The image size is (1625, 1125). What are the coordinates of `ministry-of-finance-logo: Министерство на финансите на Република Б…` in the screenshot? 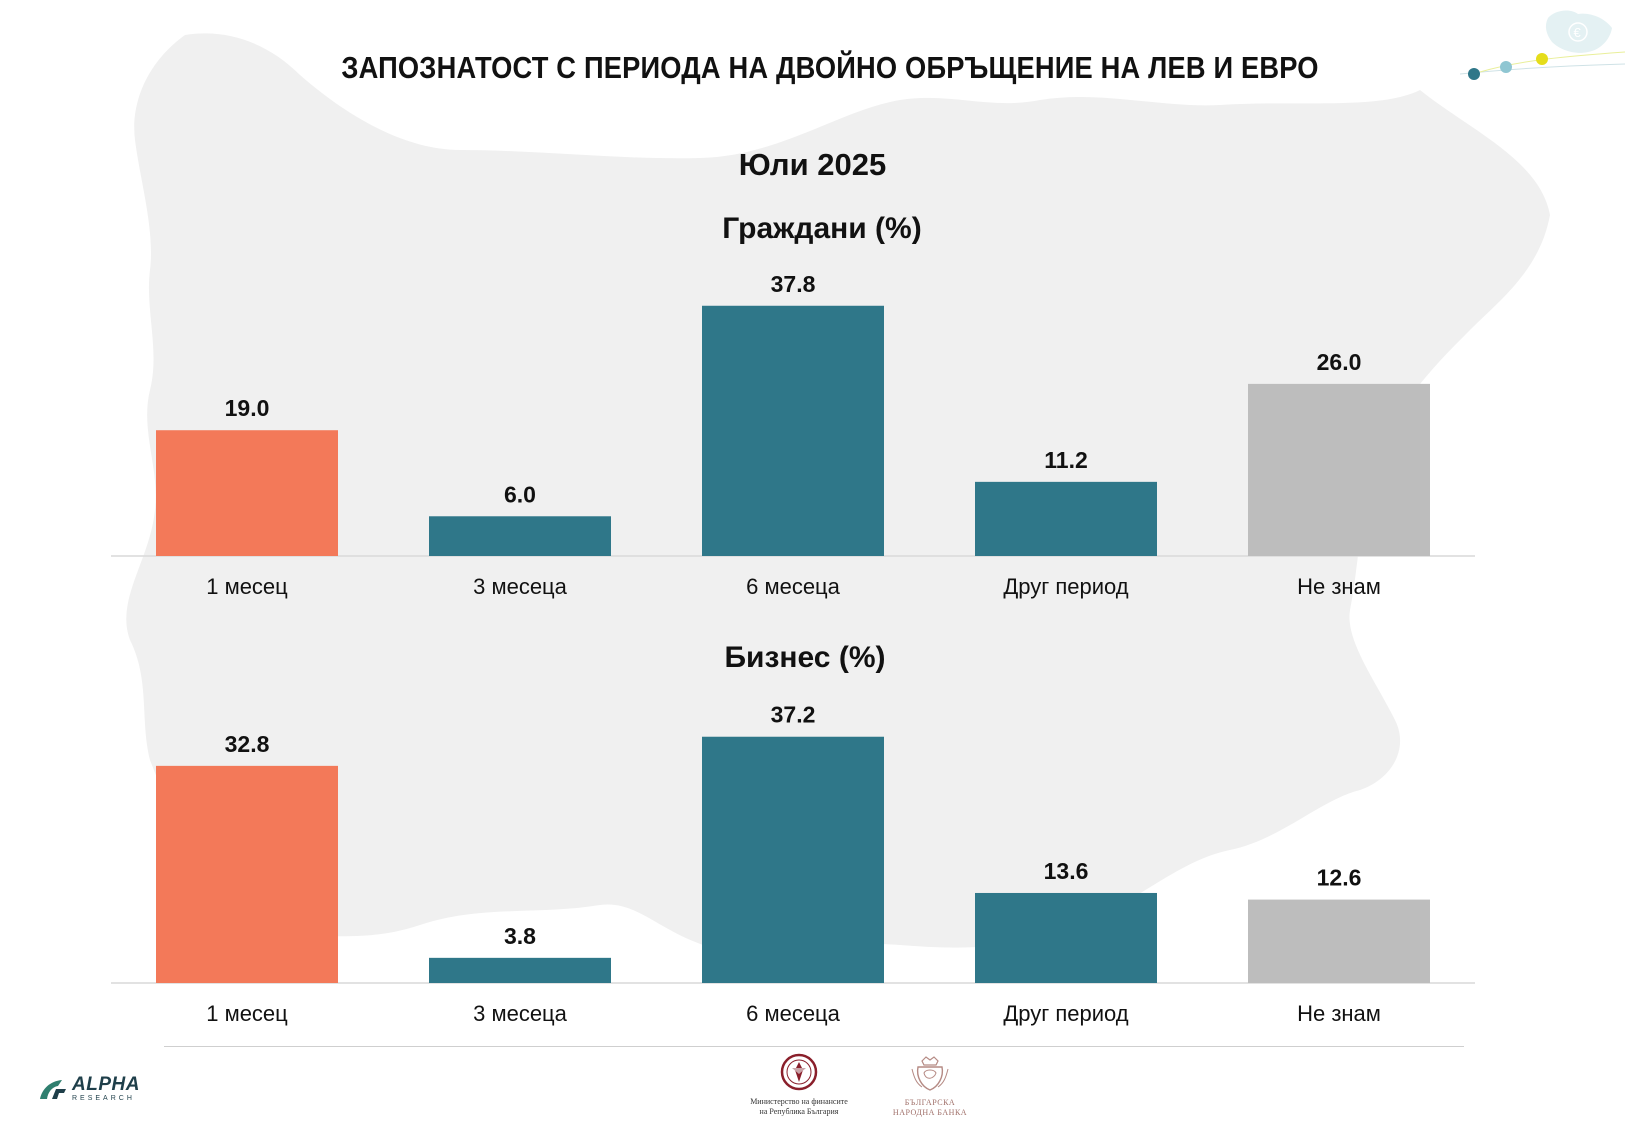 It's located at (799, 1084).